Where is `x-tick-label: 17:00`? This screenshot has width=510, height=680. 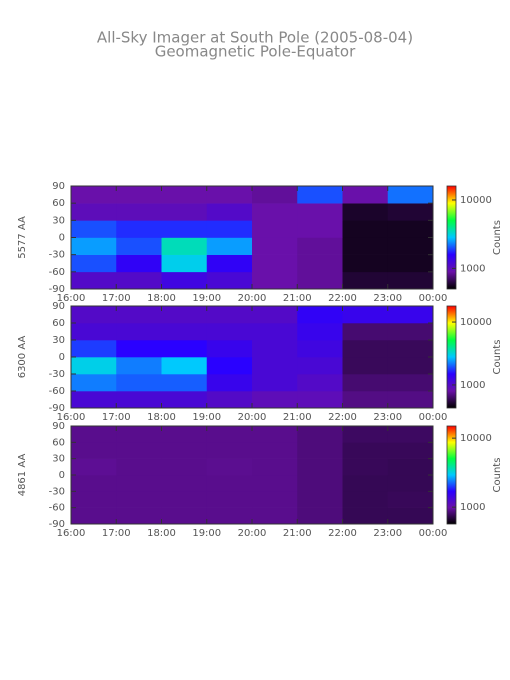 x-tick-label: 17:00 is located at coordinates (116, 298).